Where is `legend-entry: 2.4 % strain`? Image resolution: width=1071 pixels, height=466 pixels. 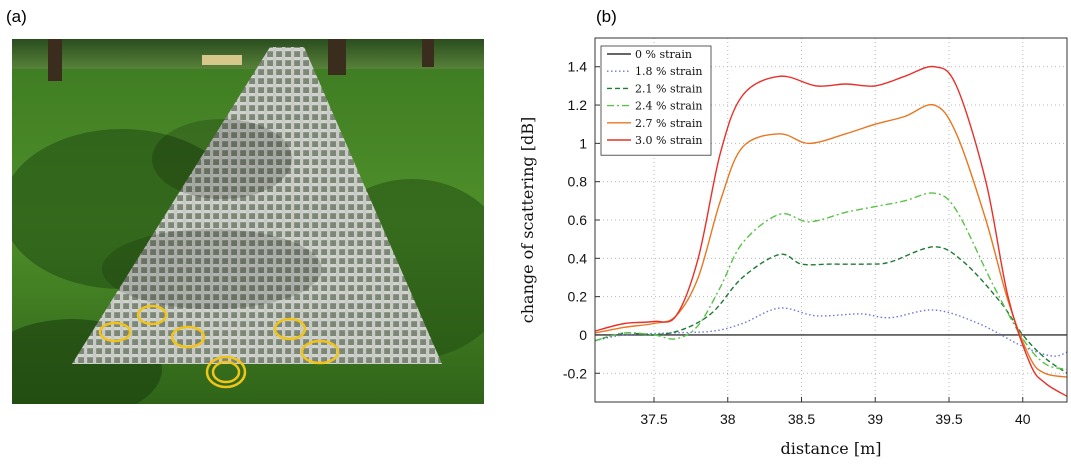 legend-entry: 2.4 % strain is located at coordinates (668, 106).